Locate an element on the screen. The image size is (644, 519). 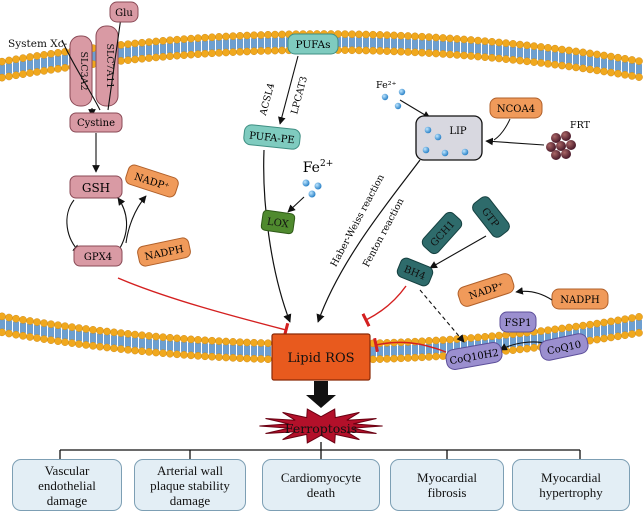
pufa-pe-label: PUFA-PE is located at coordinates (272, 139).